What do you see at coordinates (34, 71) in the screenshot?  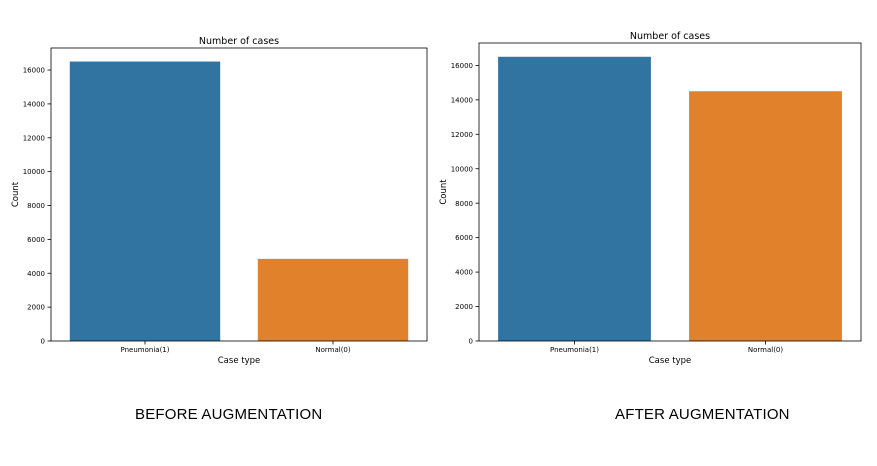 I see `before-ytick-label-8: 16000` at bounding box center [34, 71].